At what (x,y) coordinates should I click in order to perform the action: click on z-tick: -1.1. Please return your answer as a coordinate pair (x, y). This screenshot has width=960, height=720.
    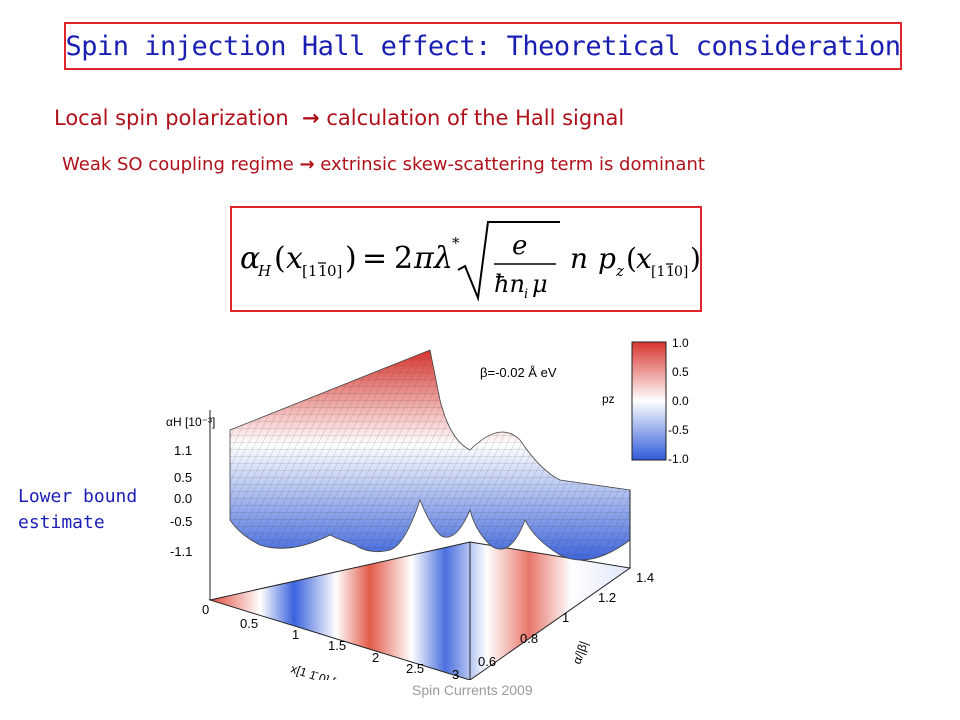
    Looking at the image, I should click on (181, 551).